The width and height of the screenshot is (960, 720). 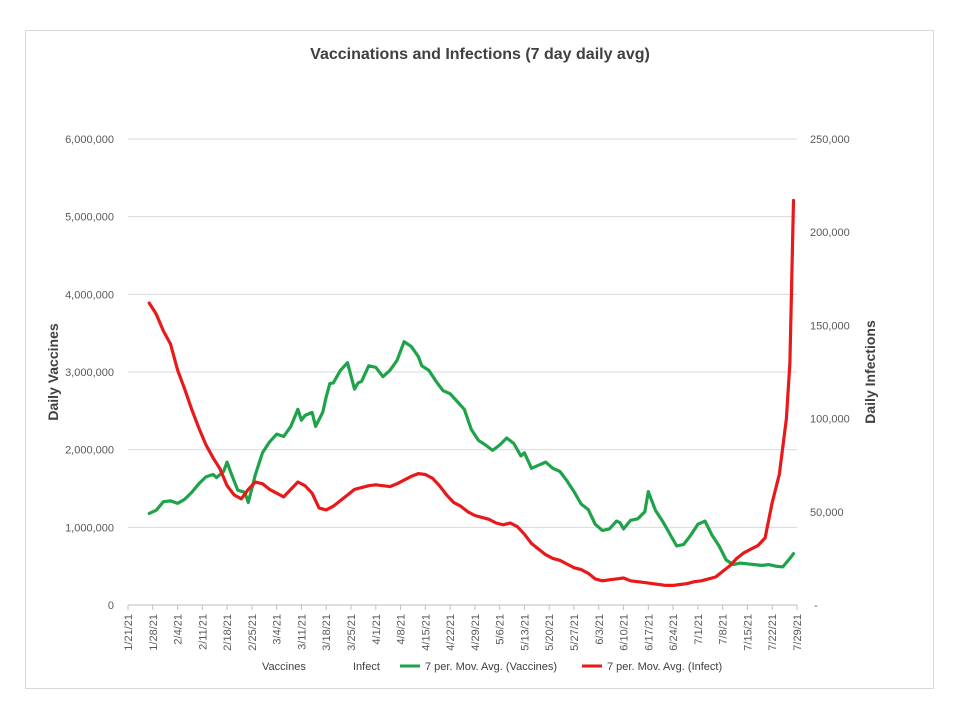 I want to click on y-tick-label: 4,000,000, so click(x=89, y=295).